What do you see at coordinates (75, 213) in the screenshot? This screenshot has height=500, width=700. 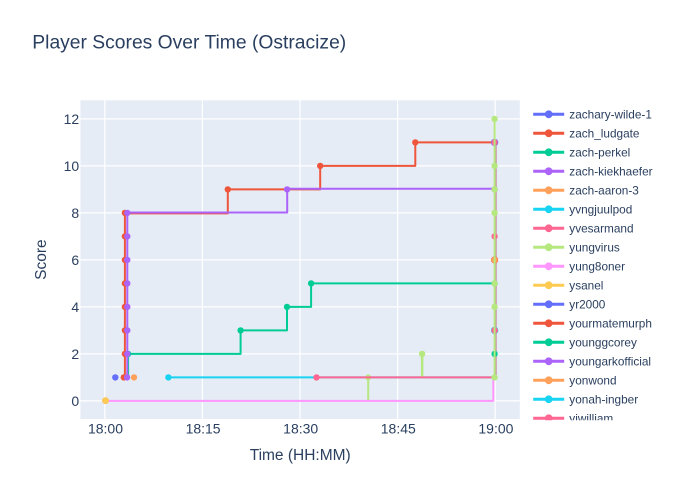 I see `svg-text: 8` at bounding box center [75, 213].